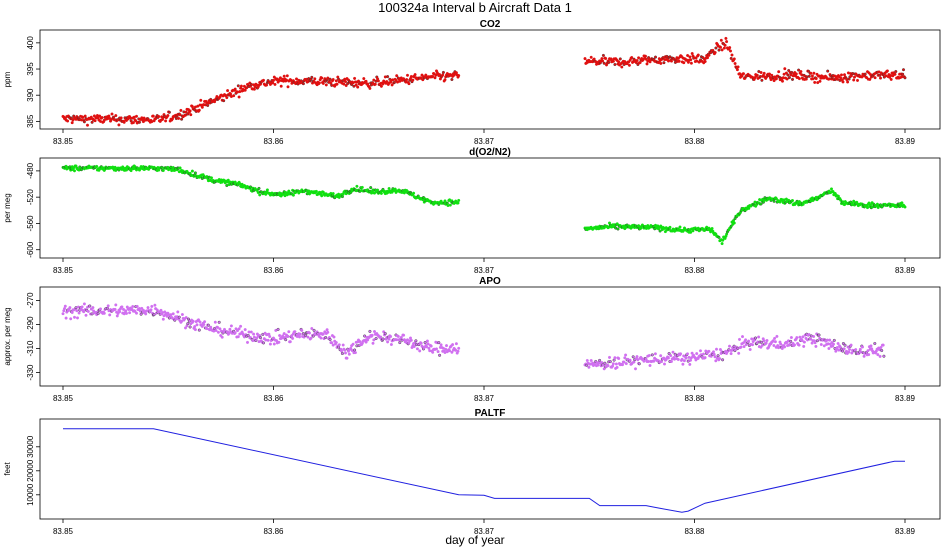 The height and width of the screenshot is (550, 950). I want to click on data-points, so click(484, 205).